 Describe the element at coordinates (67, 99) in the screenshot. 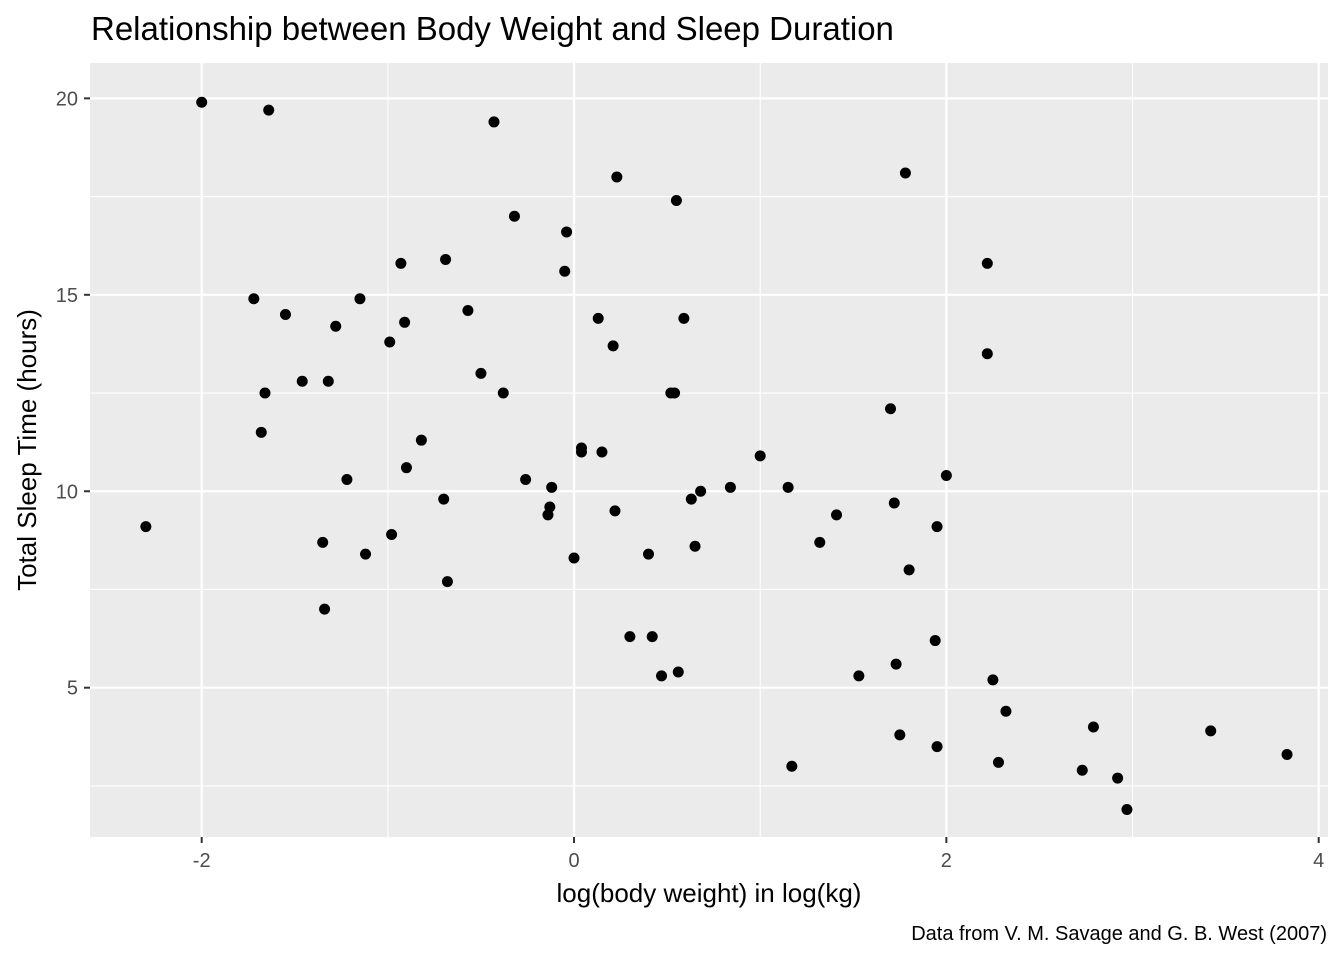

I see `y-tick-label: 20` at that location.